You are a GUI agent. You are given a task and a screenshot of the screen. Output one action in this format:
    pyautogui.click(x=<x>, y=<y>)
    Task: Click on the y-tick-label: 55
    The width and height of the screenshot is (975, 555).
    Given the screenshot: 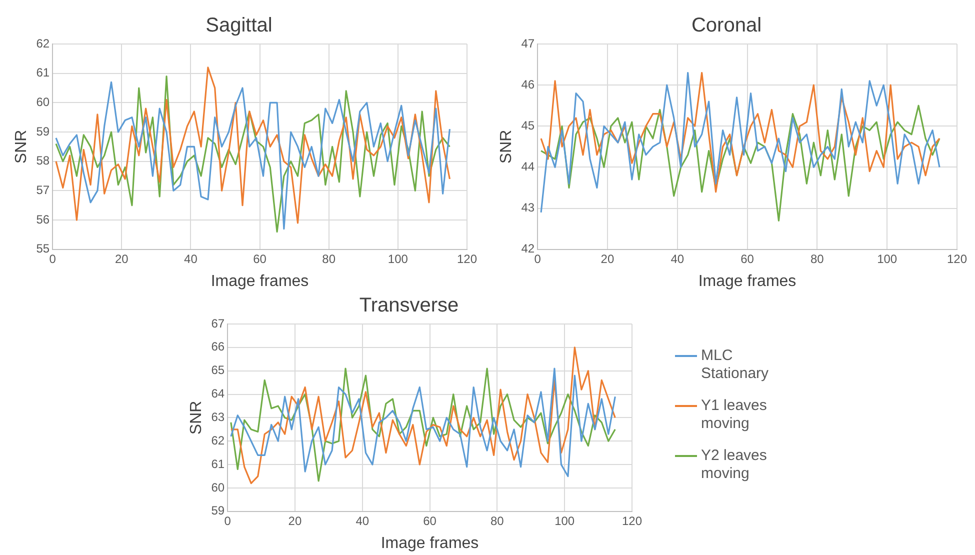 What is the action you would take?
    pyautogui.click(x=43, y=249)
    